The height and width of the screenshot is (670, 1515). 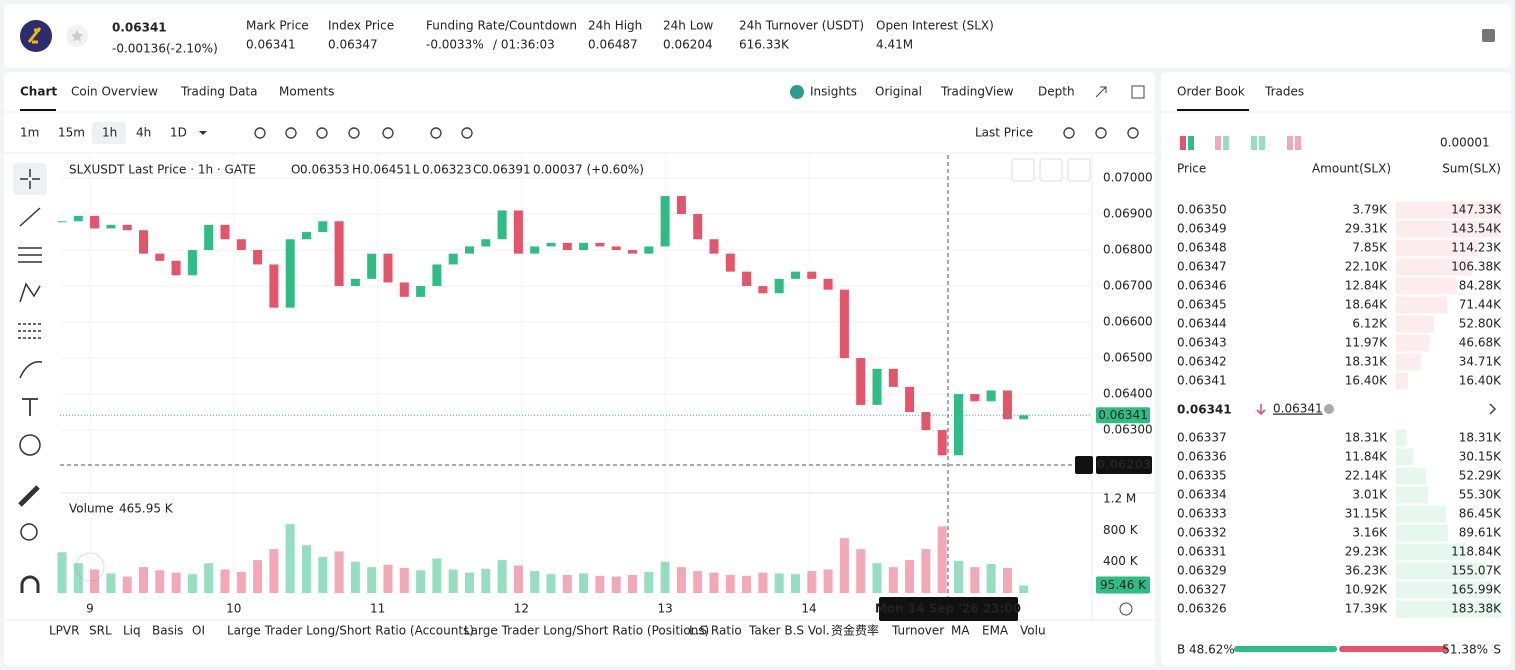 I want to click on price-type: Last Price, so click(x=1004, y=133).